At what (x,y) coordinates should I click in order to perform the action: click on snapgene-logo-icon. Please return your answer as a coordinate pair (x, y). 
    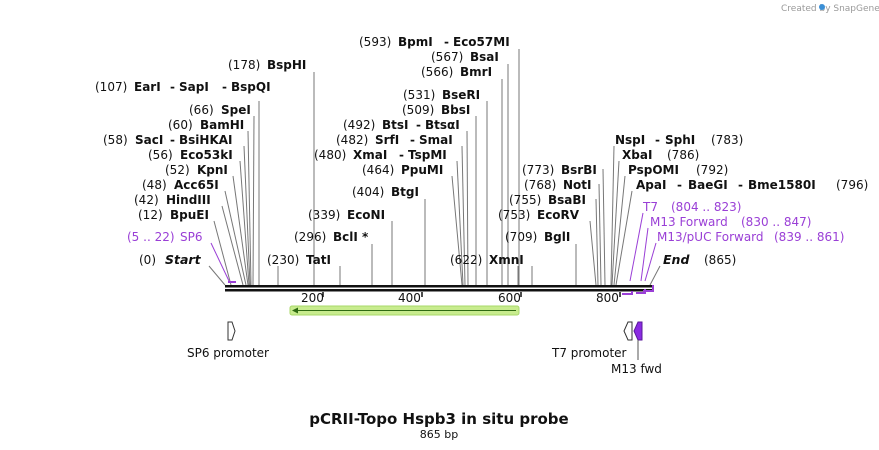
    Looking at the image, I should click on (822, 7).